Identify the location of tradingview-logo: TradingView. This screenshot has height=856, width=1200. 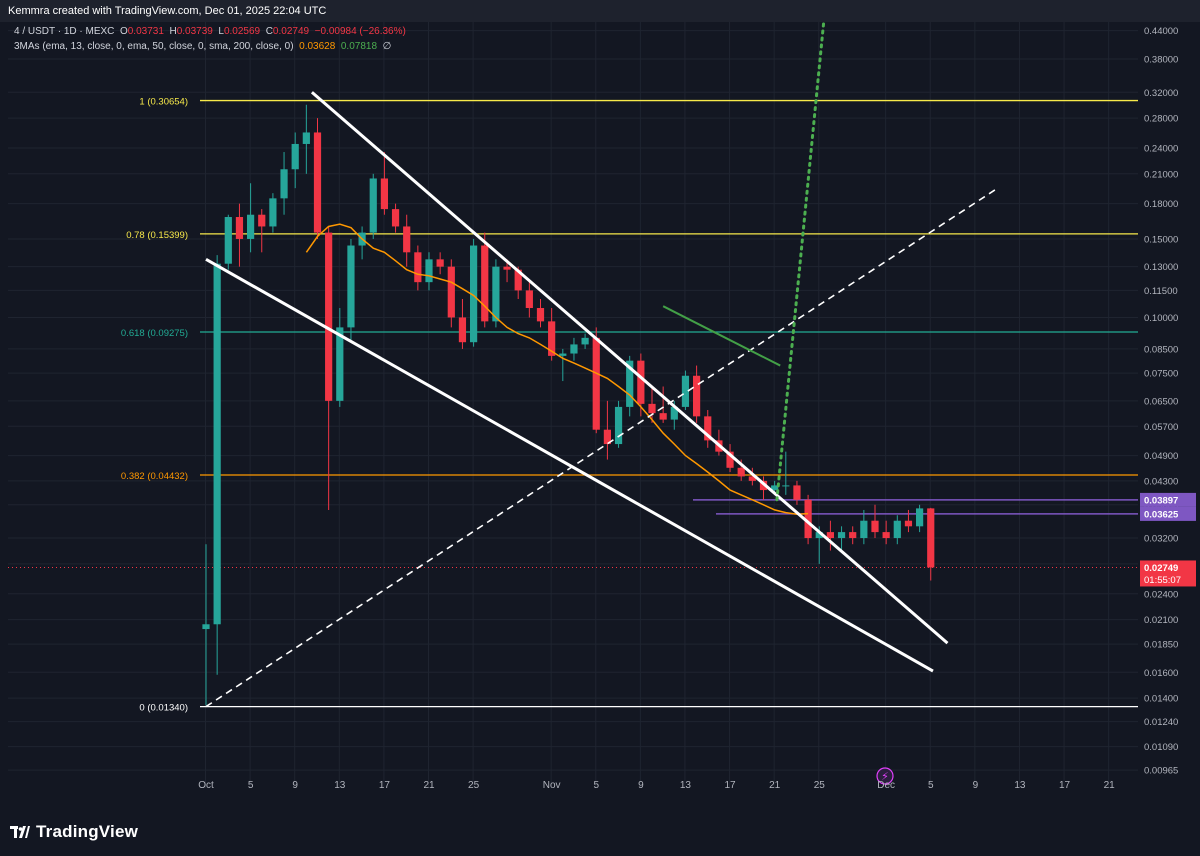
(74, 832).